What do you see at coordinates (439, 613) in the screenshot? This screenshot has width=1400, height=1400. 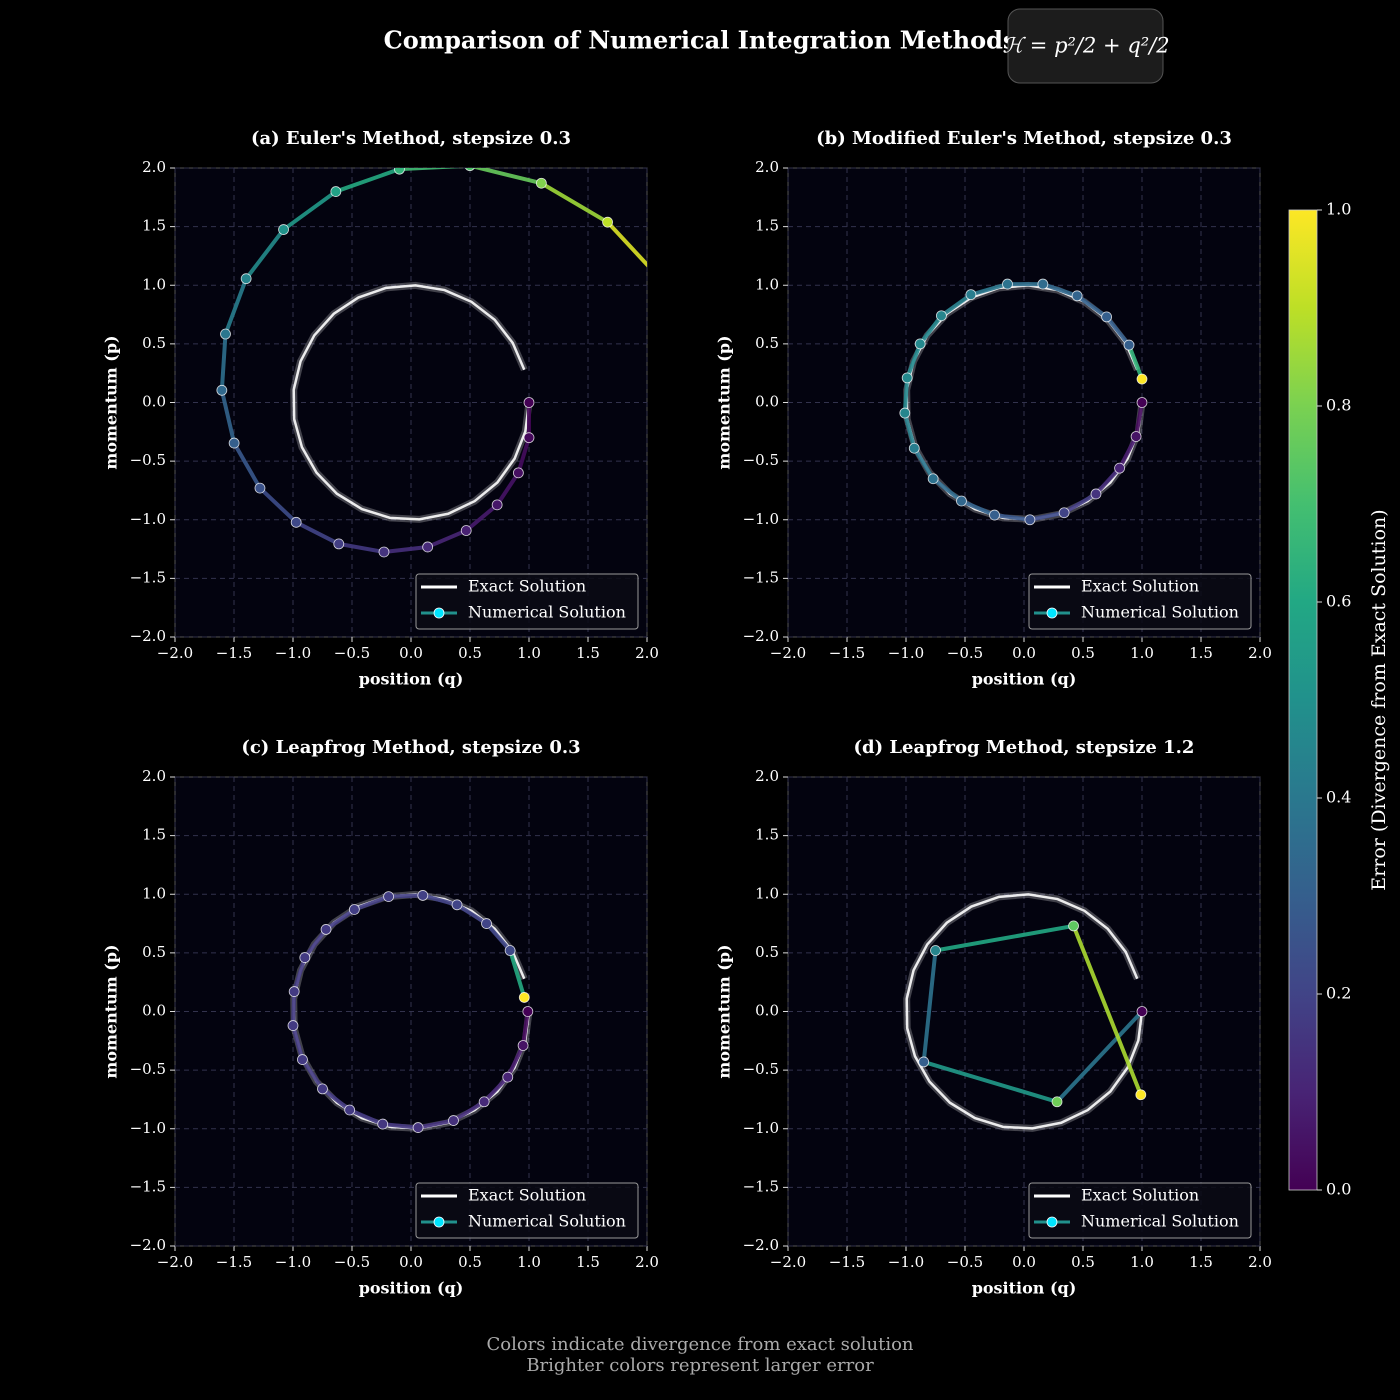 I see `legend-marker` at bounding box center [439, 613].